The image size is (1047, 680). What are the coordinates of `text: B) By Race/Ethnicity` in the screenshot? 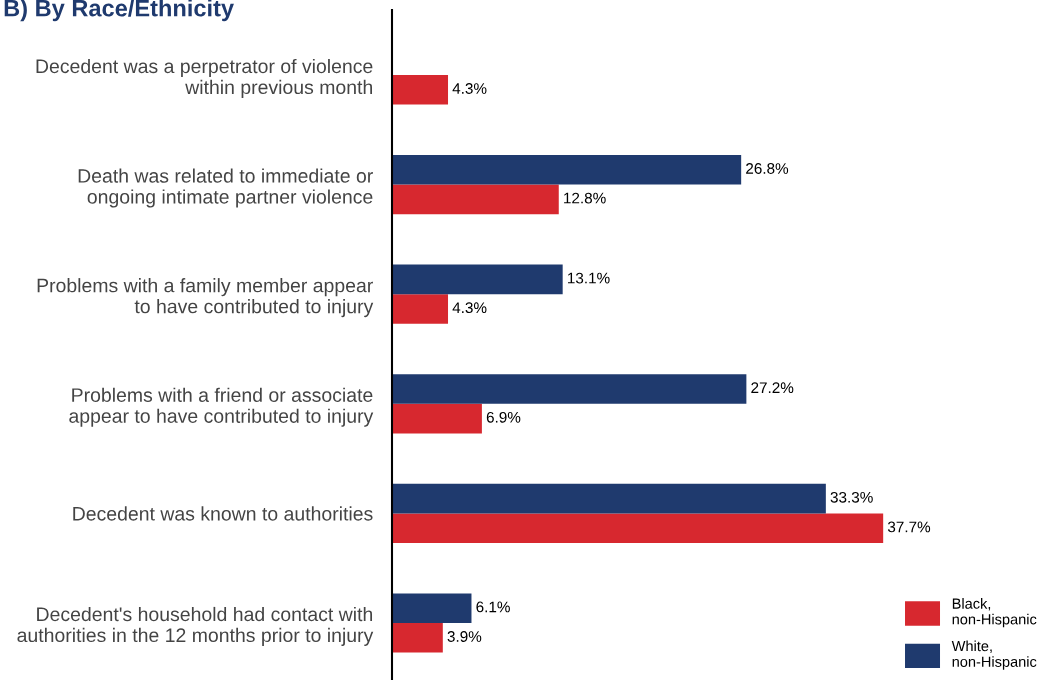 It's located at (119, 11).